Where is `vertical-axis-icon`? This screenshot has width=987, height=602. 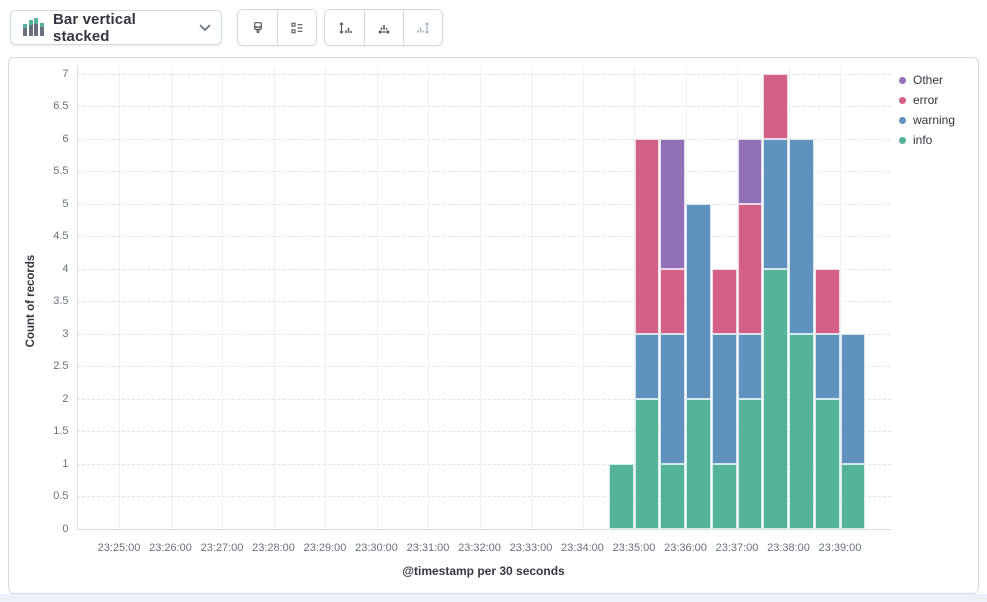 vertical-axis-icon is located at coordinates (345, 28).